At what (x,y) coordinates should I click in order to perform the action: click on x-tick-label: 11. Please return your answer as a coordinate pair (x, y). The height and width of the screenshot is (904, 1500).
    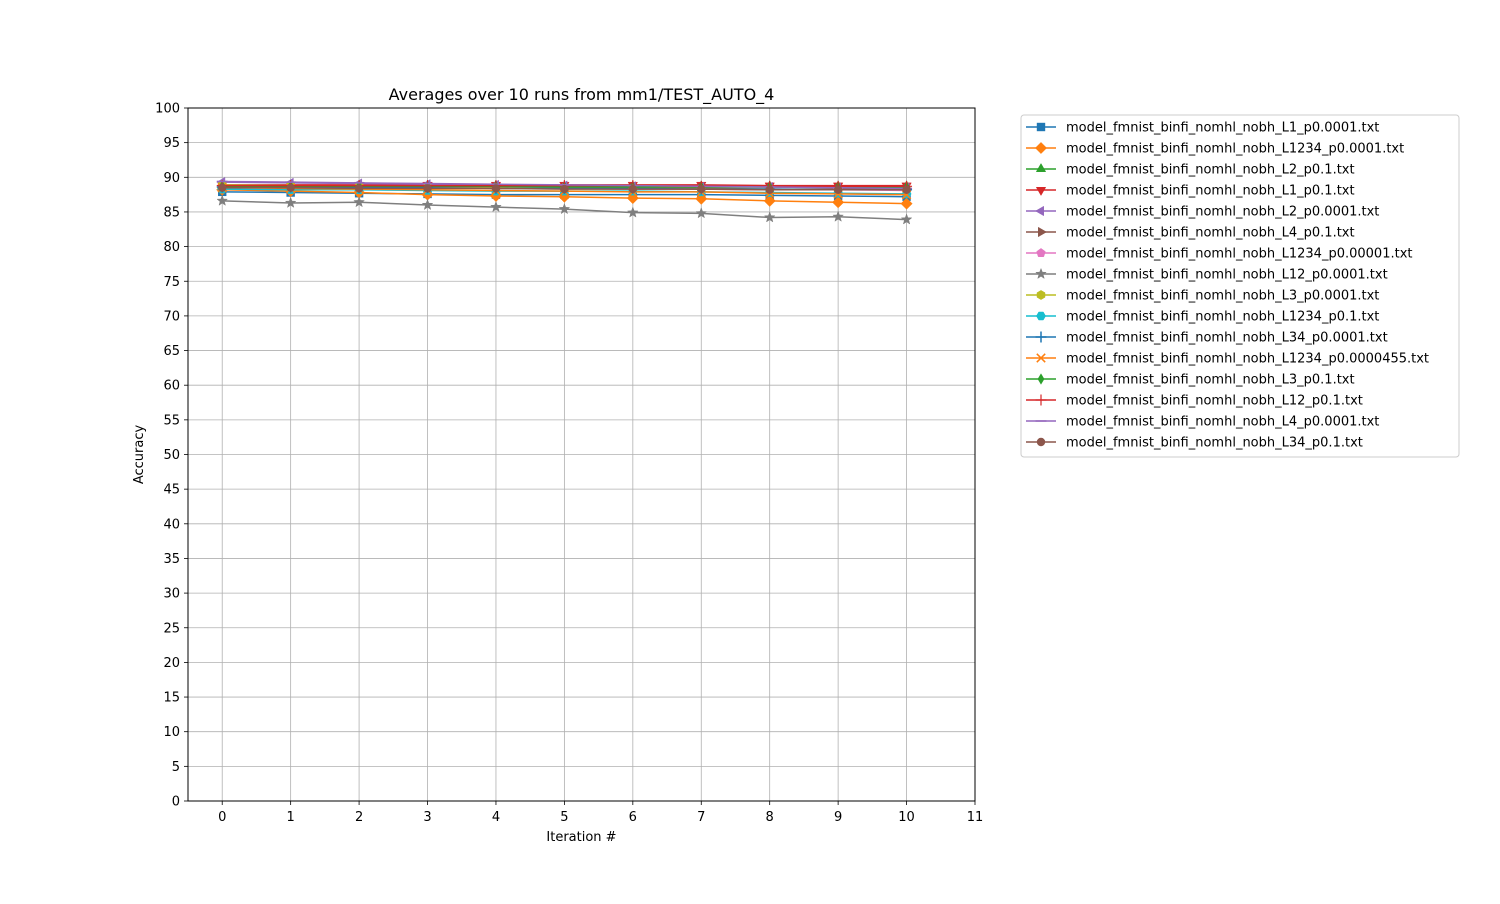
    Looking at the image, I should click on (975, 817).